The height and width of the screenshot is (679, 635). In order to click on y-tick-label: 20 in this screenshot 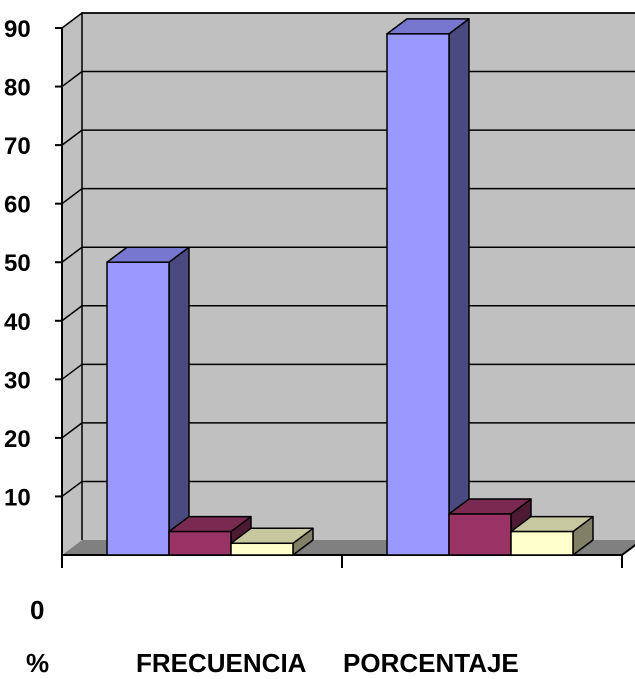, I will do `click(17, 439)`.